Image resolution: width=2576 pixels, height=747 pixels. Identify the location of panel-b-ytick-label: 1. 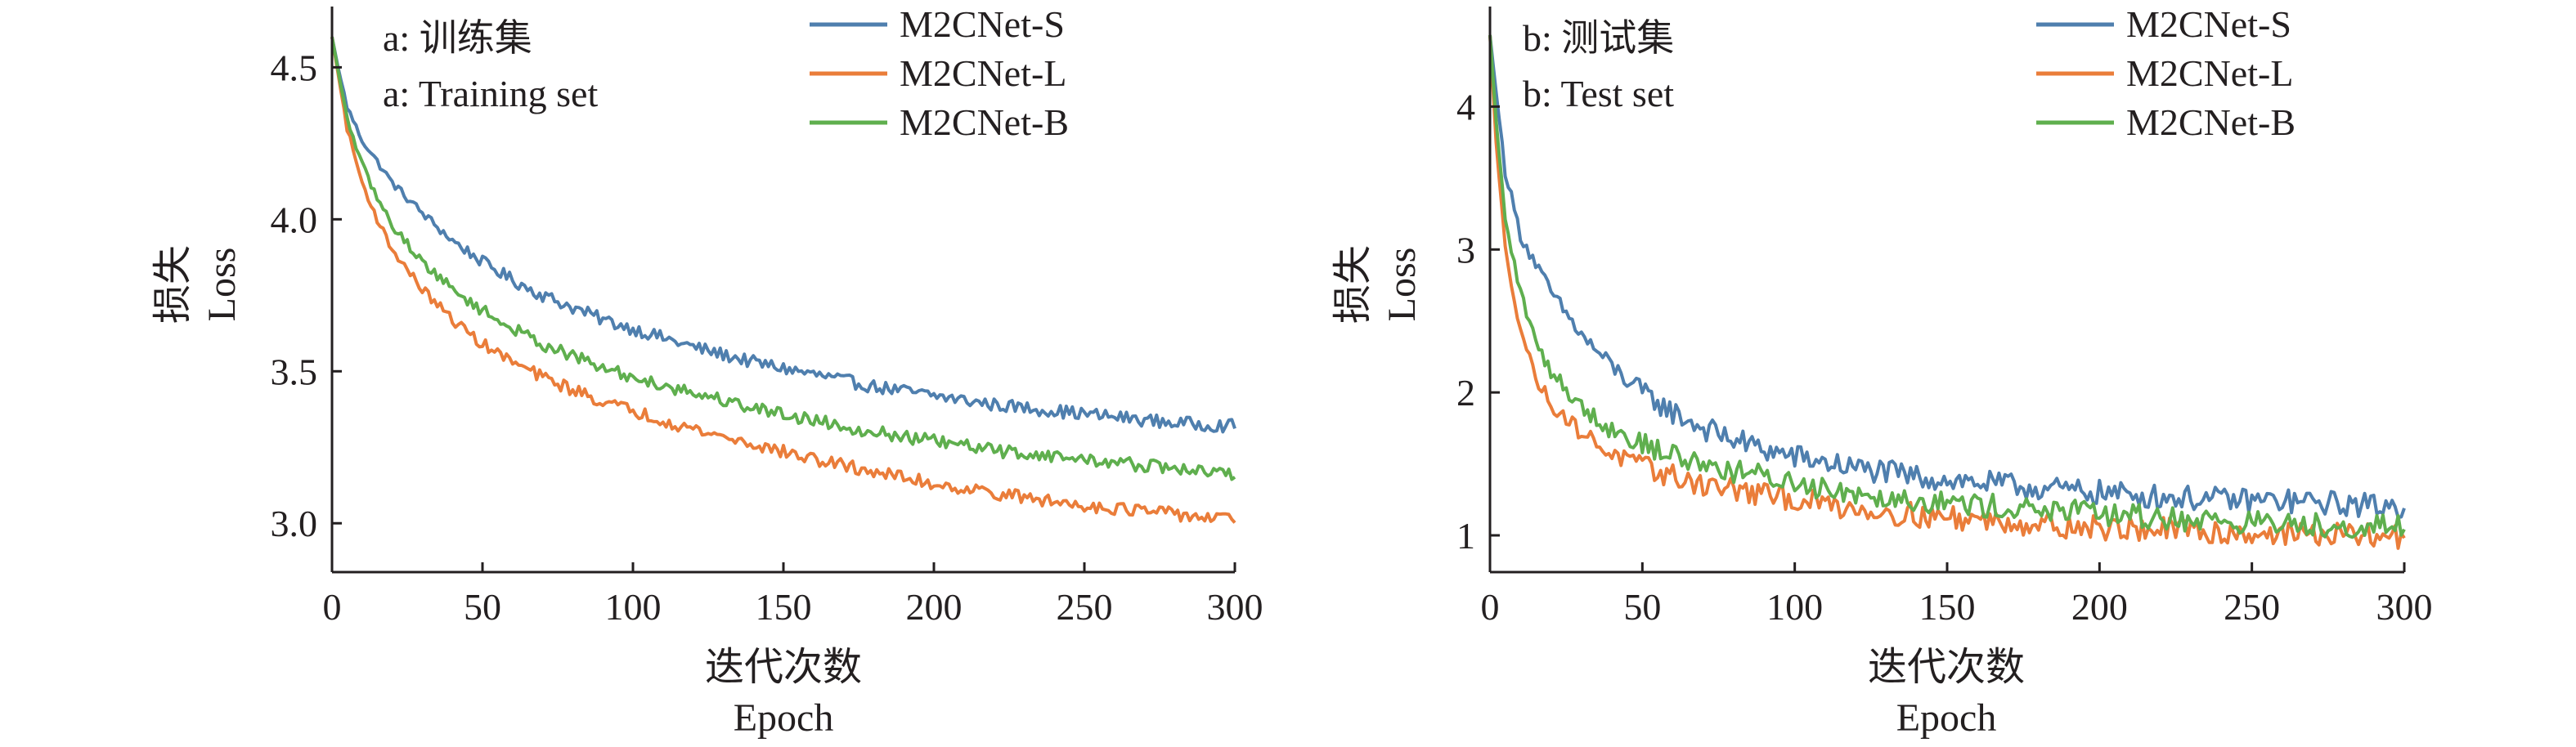
(1465, 536).